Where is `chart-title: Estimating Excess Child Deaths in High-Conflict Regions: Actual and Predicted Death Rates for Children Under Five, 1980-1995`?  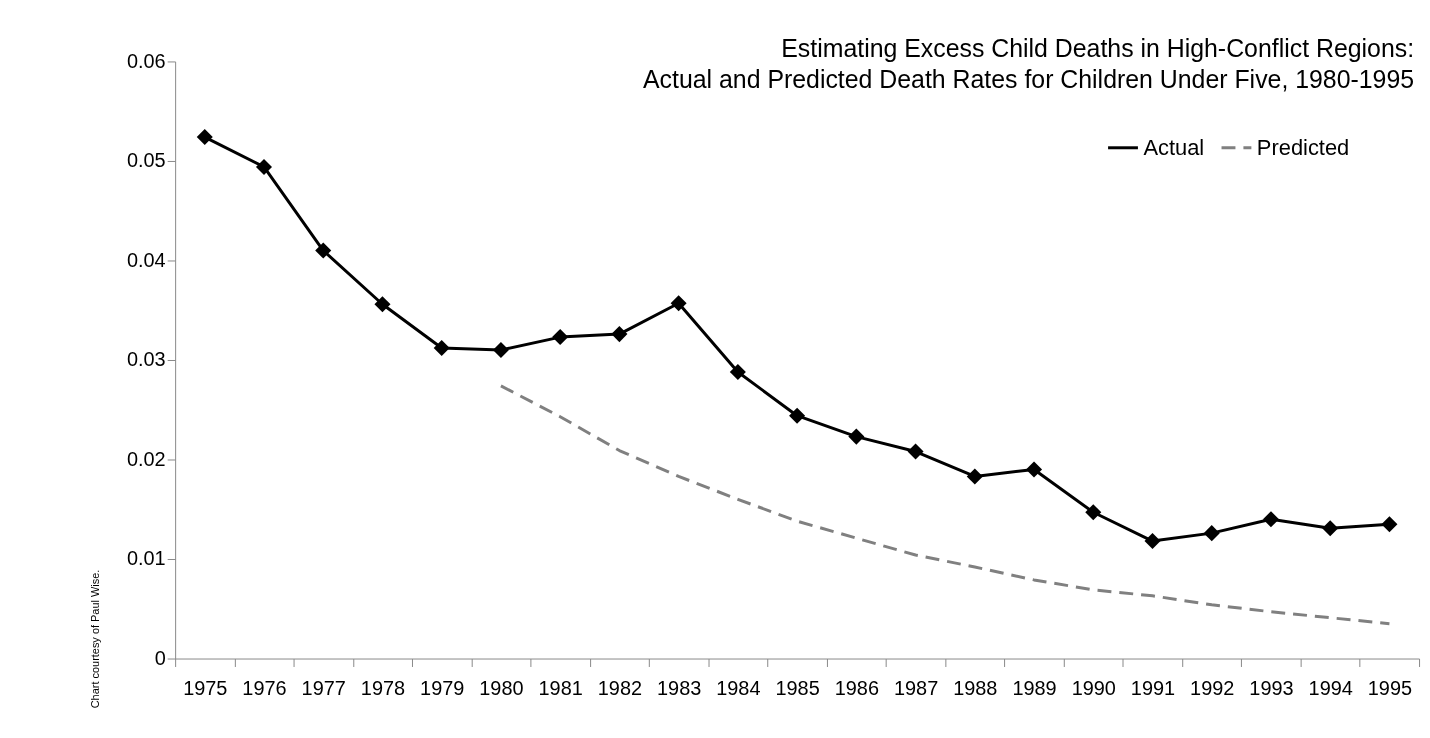 chart-title: Estimating Excess Child Deaths in High-Conflict Regions: Actual and Predicted Death Rates for Children Under Five, 1980-1995 is located at coordinates (1029, 64).